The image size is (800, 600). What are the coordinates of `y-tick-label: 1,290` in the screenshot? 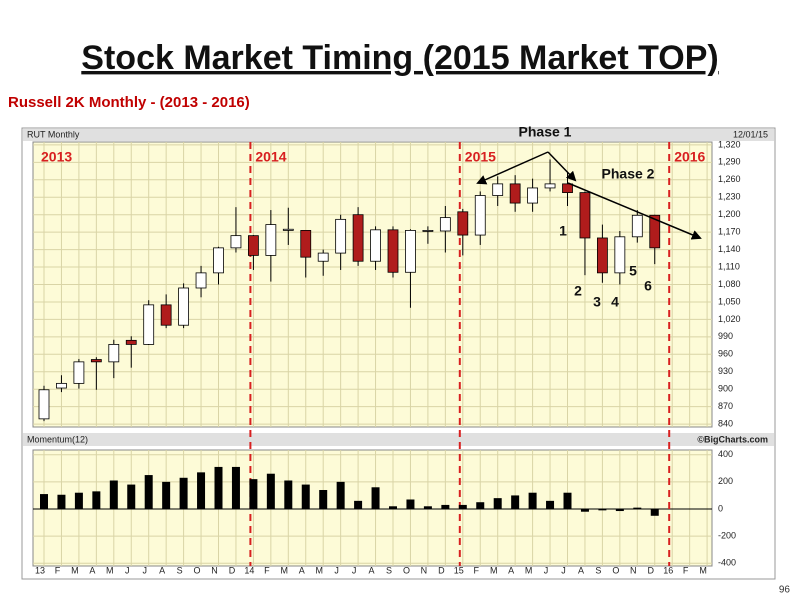 It's located at (729, 162).